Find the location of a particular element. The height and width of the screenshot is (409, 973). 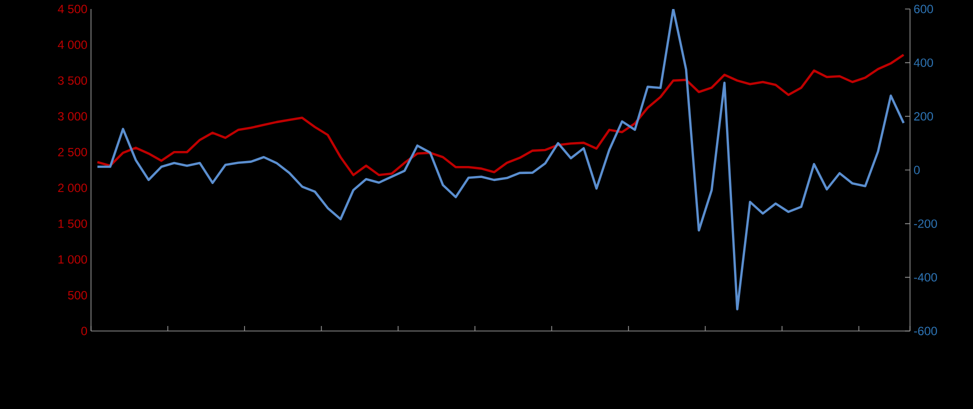

y2-tick-label: 600 is located at coordinates (924, 9).